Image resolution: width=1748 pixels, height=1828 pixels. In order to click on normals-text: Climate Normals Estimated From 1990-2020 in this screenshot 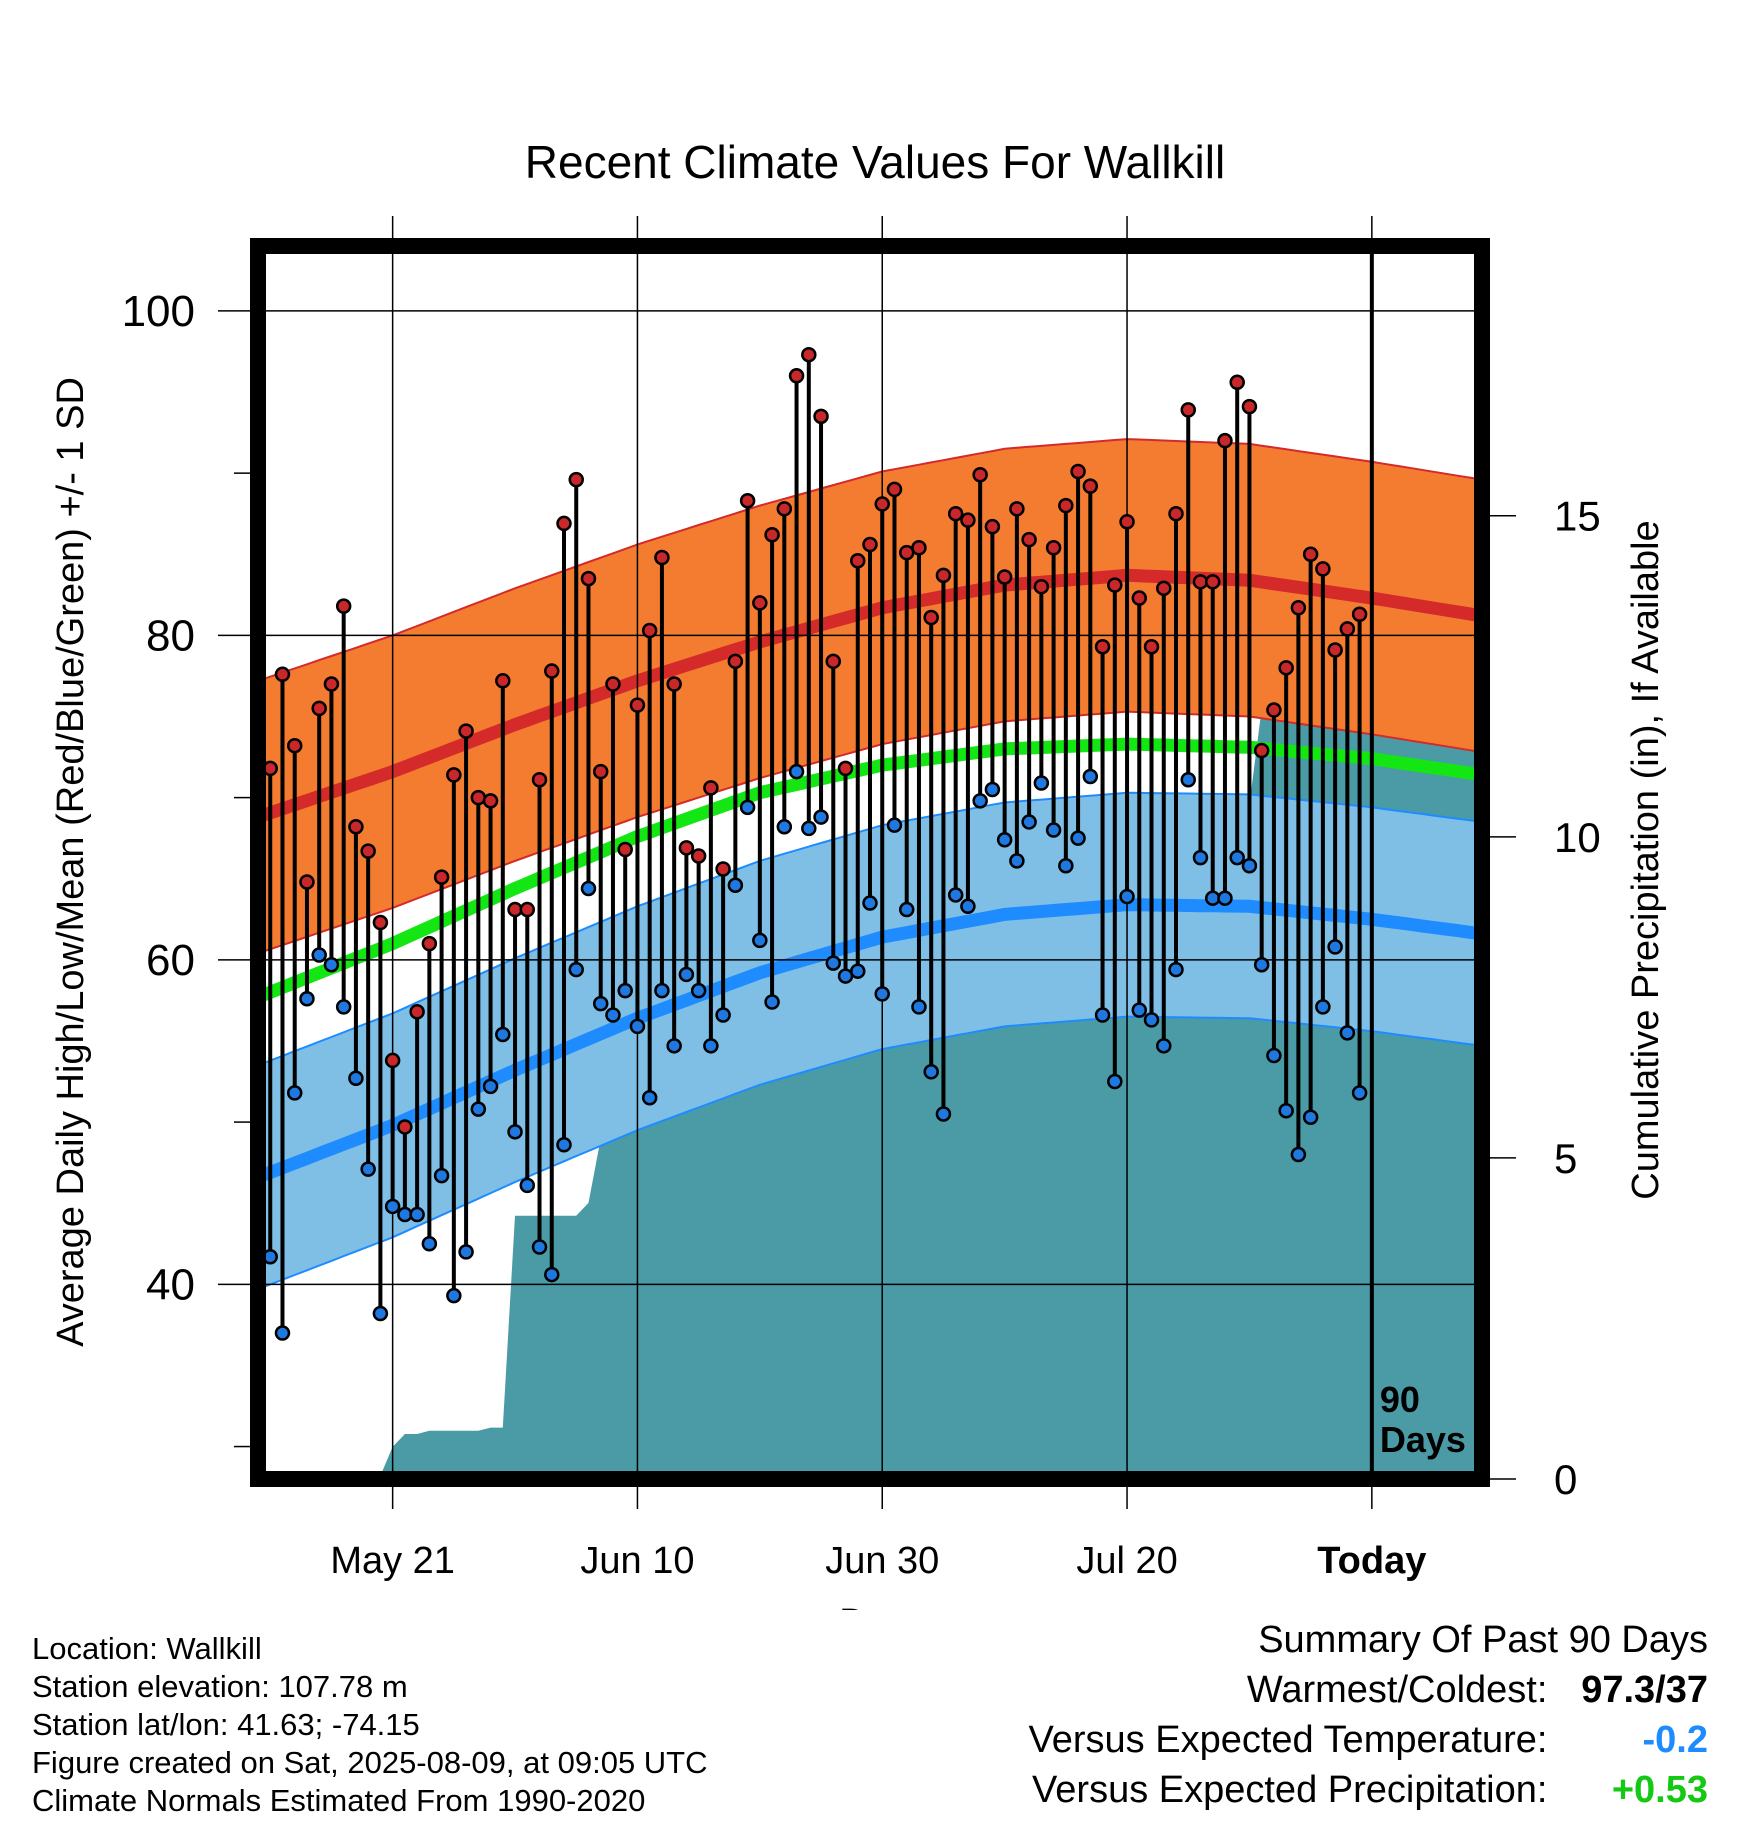, I will do `click(339, 1800)`.